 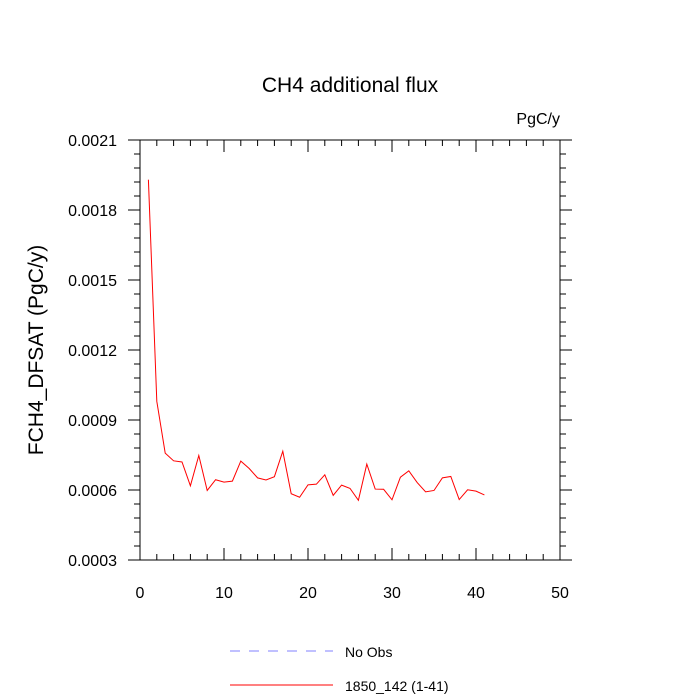 I want to click on legend-label: No Obs, so click(x=368, y=652).